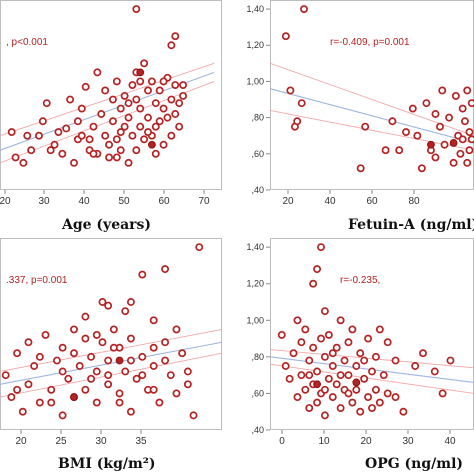  What do you see at coordinates (257, 357) in the screenshot?
I see `y-tick-label: ,80` at bounding box center [257, 357].